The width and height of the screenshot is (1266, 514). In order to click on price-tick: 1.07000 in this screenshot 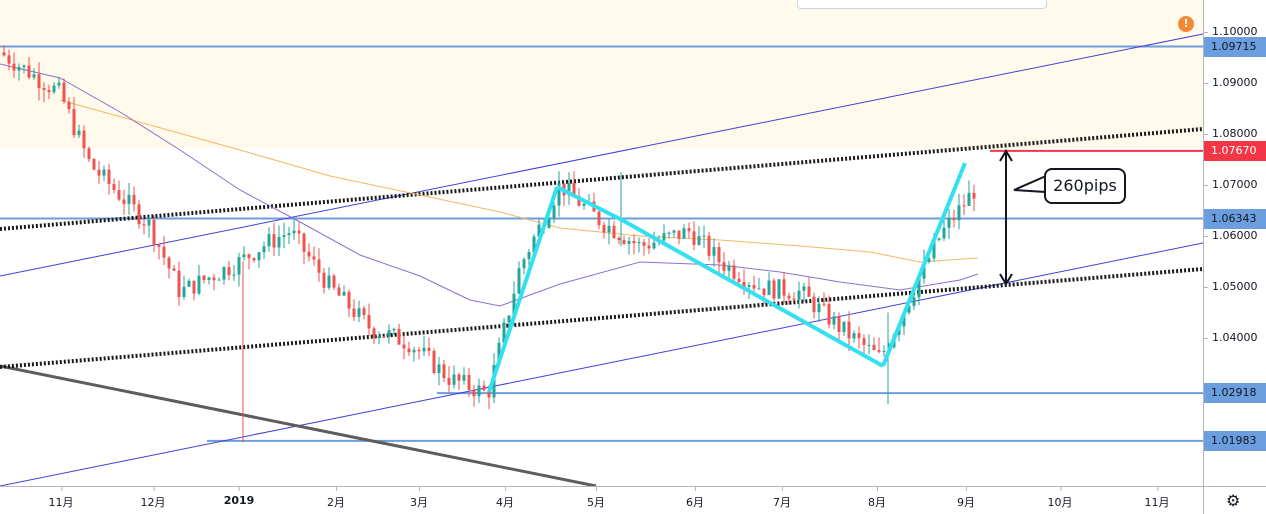, I will do `click(1231, 184)`.